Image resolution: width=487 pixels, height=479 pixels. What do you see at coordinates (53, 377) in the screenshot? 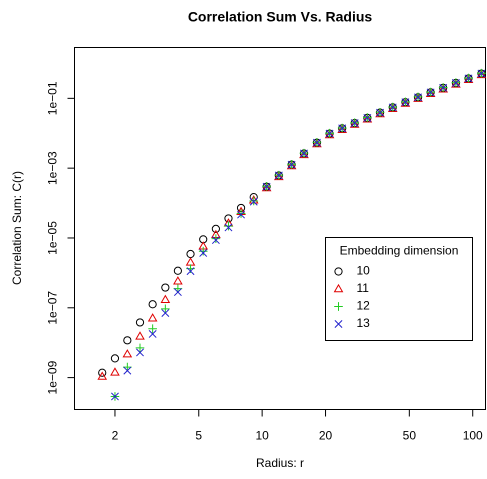
I see `y-tick-label: 1e−09` at bounding box center [53, 377].